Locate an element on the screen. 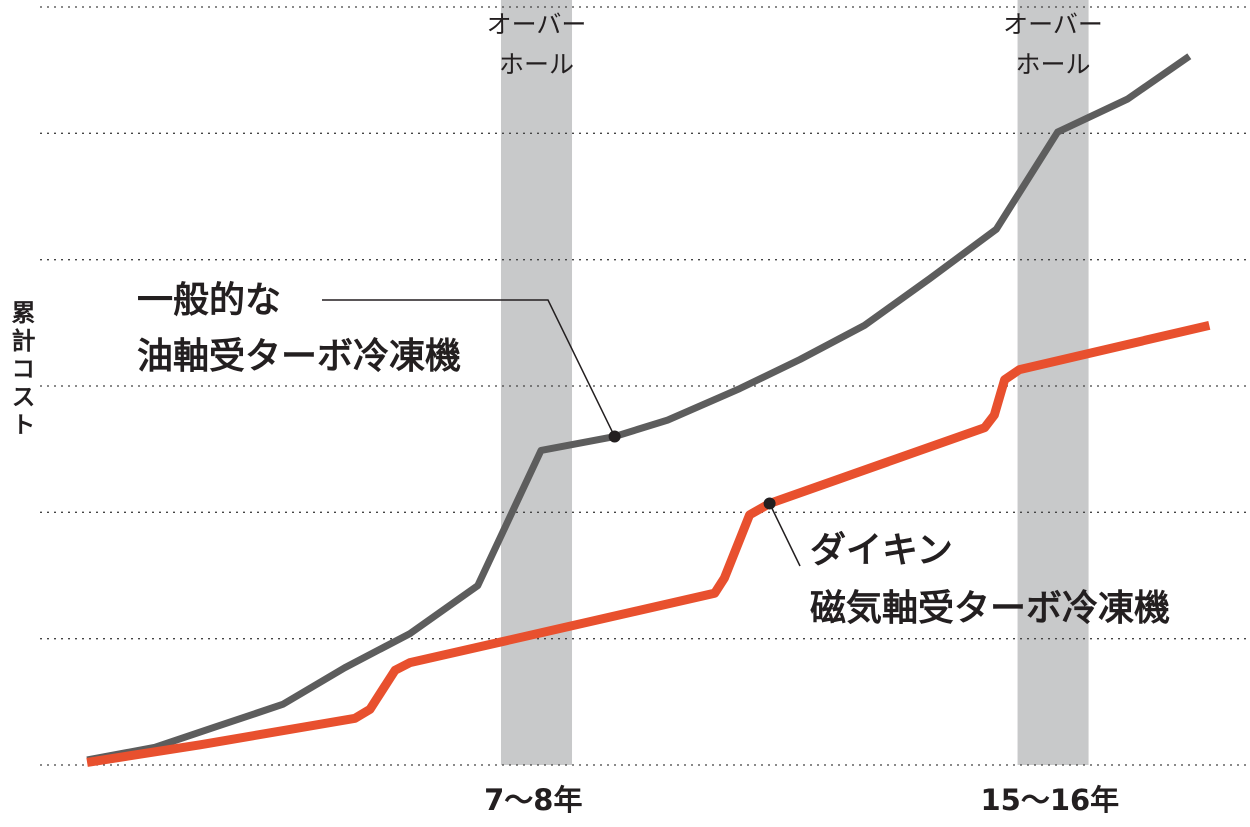  legend-label: 磁気軸受ターボ冷凍機 is located at coordinates (990, 608).